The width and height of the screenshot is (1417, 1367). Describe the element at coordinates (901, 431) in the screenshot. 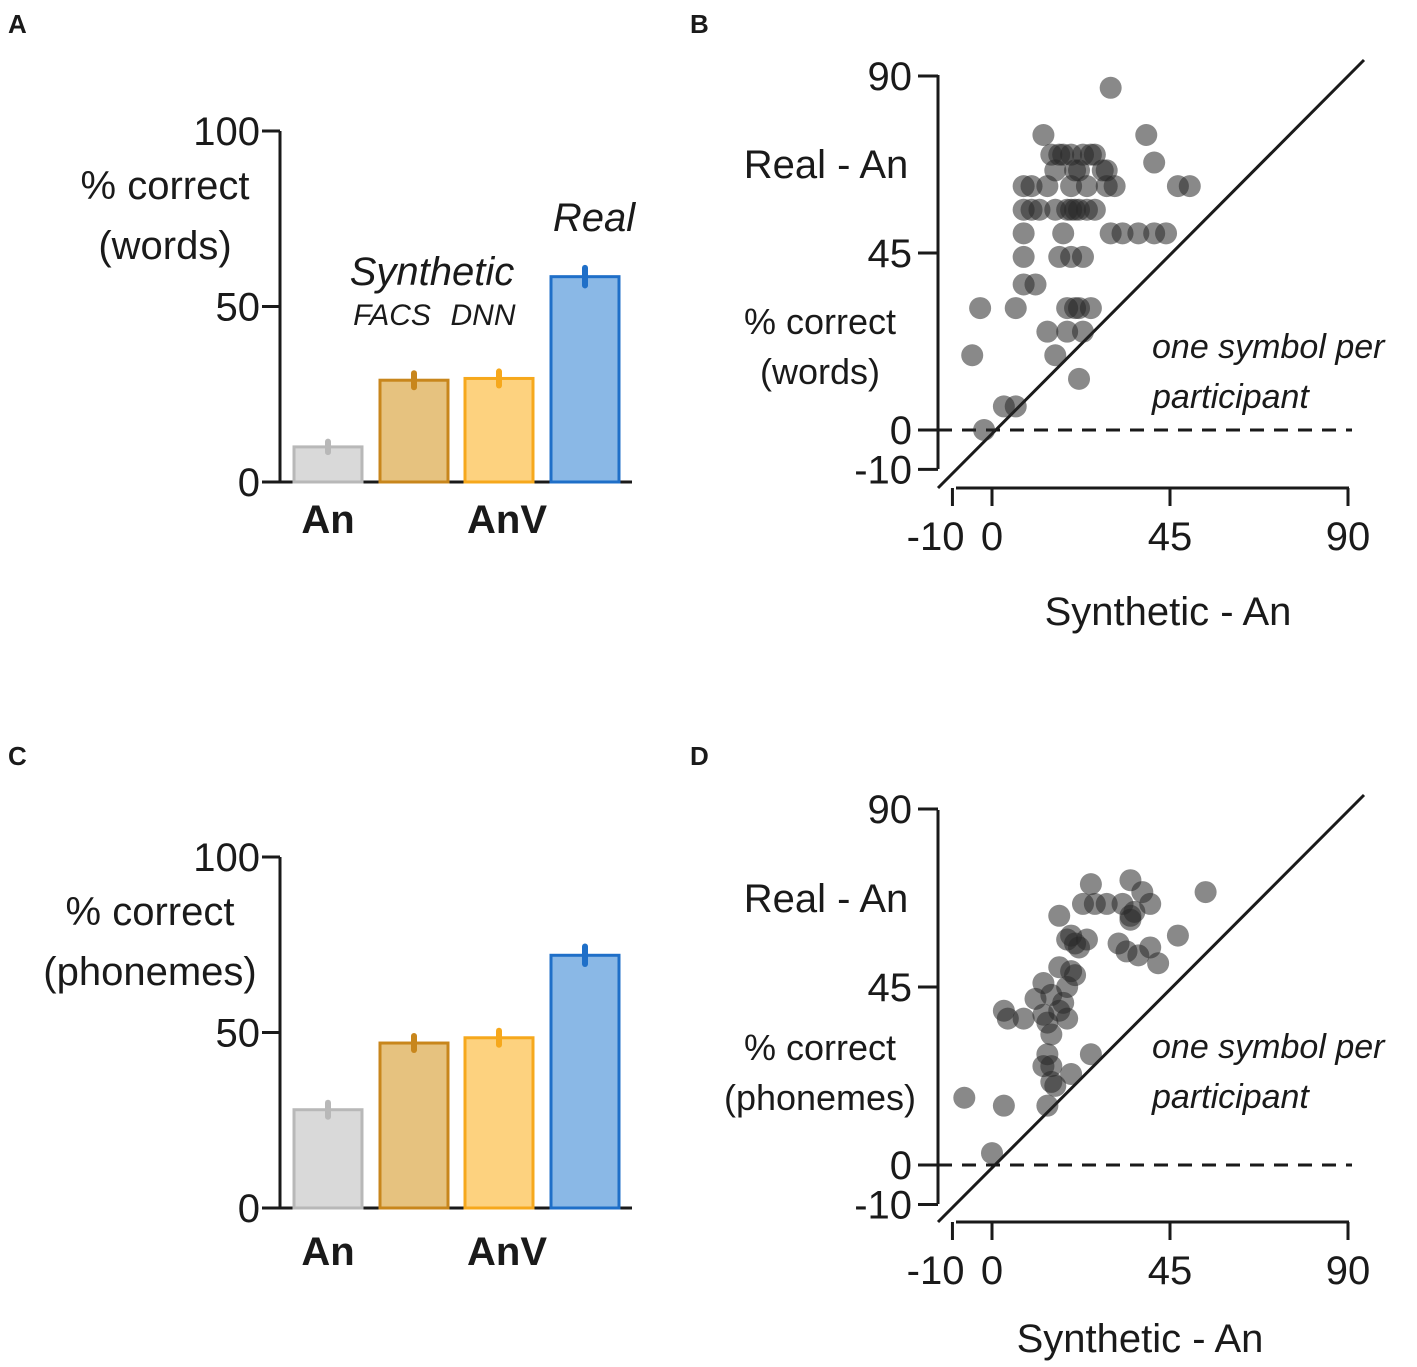

I see `panel-b-ytick-label-1: 0` at that location.